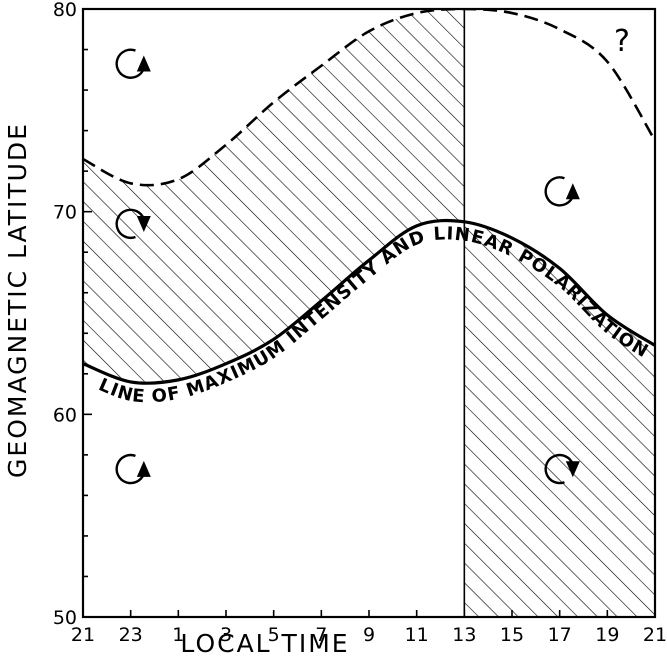 The height and width of the screenshot is (665, 667). I want to click on x-tick-label: 1, so click(178, 635).